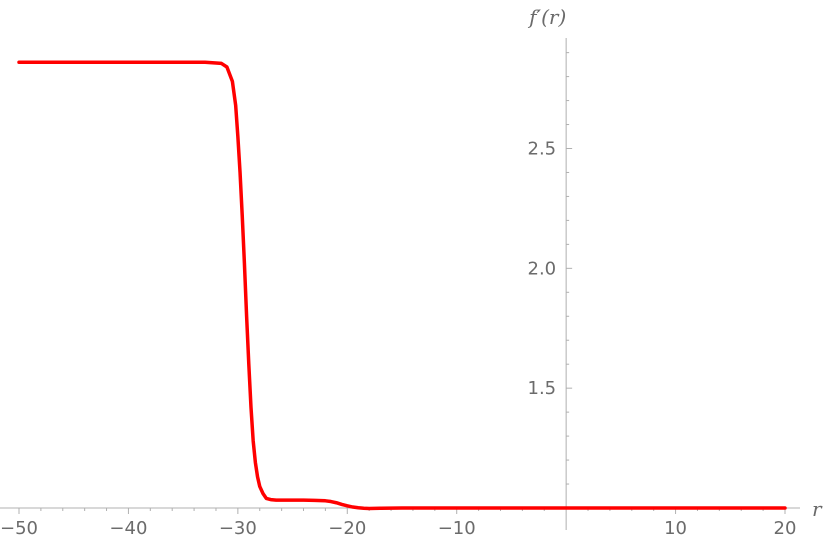 Image resolution: width=830 pixels, height=543 pixels. I want to click on x-tick-label: 10, so click(675, 528).